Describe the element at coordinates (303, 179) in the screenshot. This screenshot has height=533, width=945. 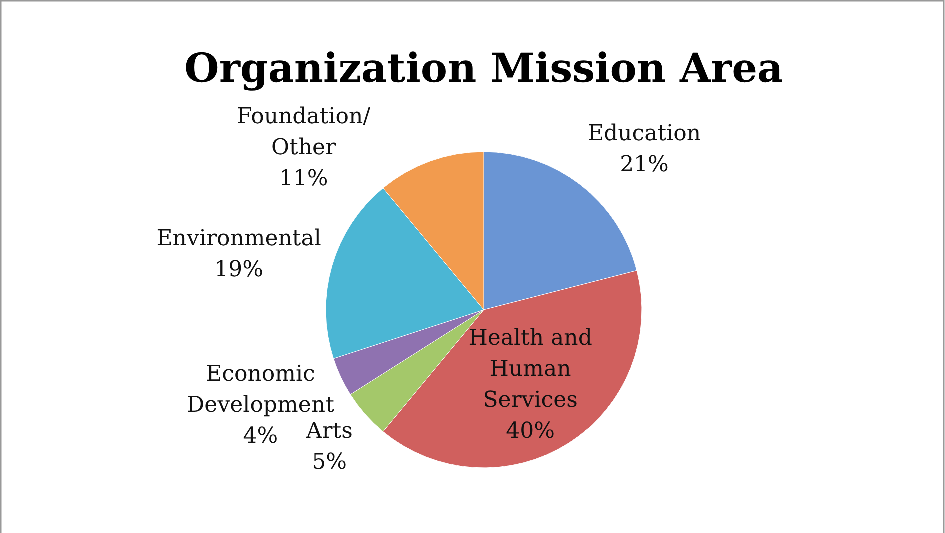
I see `data-label: 11%` at that location.